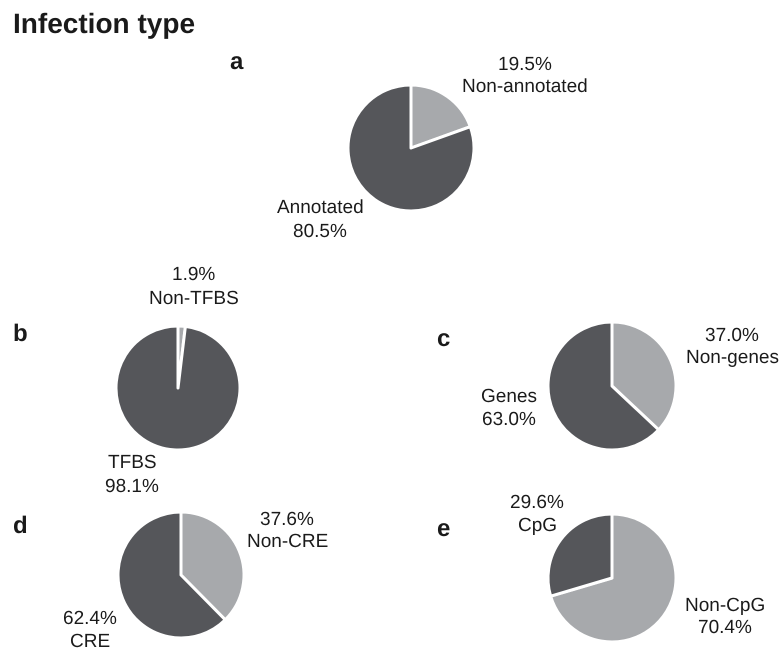 The image size is (783, 652). Describe the element at coordinates (725, 605) in the screenshot. I see `slice-label: Non-CpG` at that location.